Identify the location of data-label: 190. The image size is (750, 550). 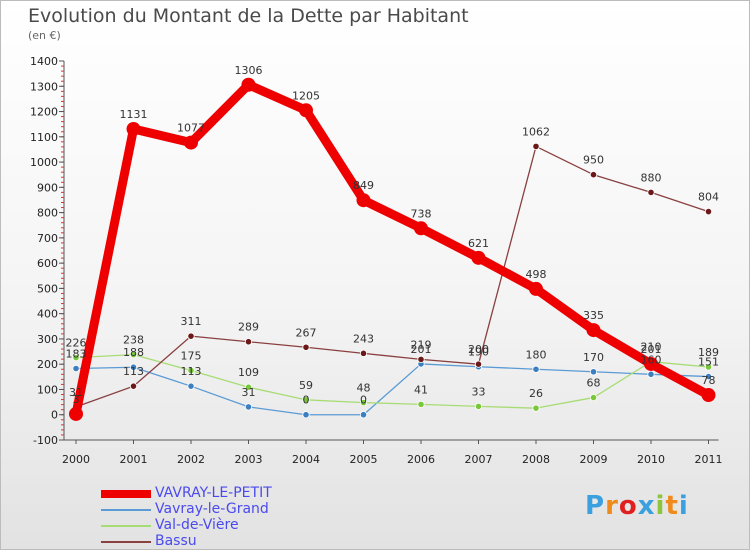
(478, 352).